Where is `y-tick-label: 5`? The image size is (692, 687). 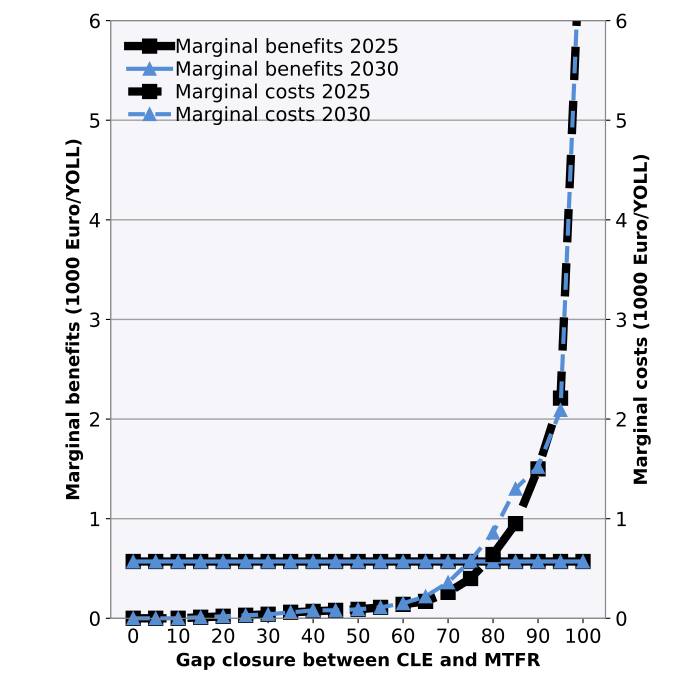
y-tick-label: 5 is located at coordinates (95, 120).